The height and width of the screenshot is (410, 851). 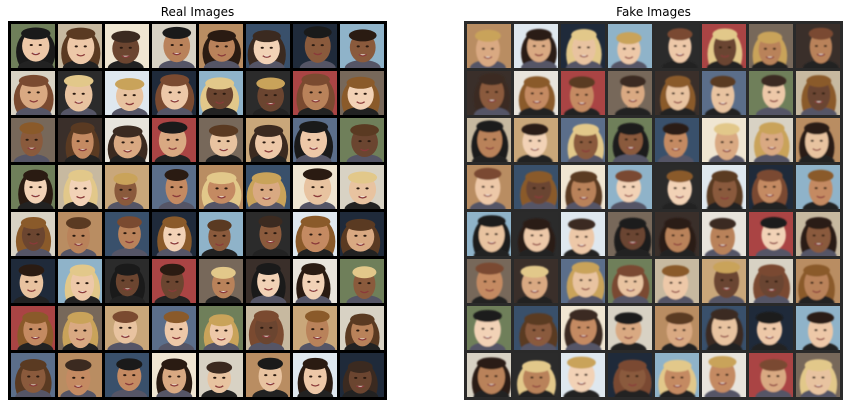 What do you see at coordinates (653, 12) in the screenshot?
I see `fake-images-title: Fake Images` at bounding box center [653, 12].